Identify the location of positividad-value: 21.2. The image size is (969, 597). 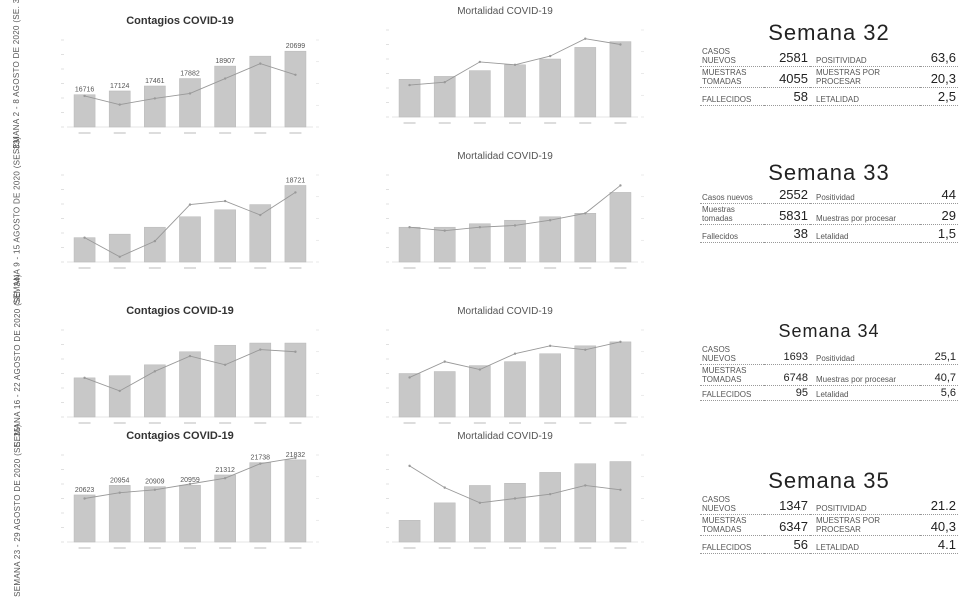
(939, 504).